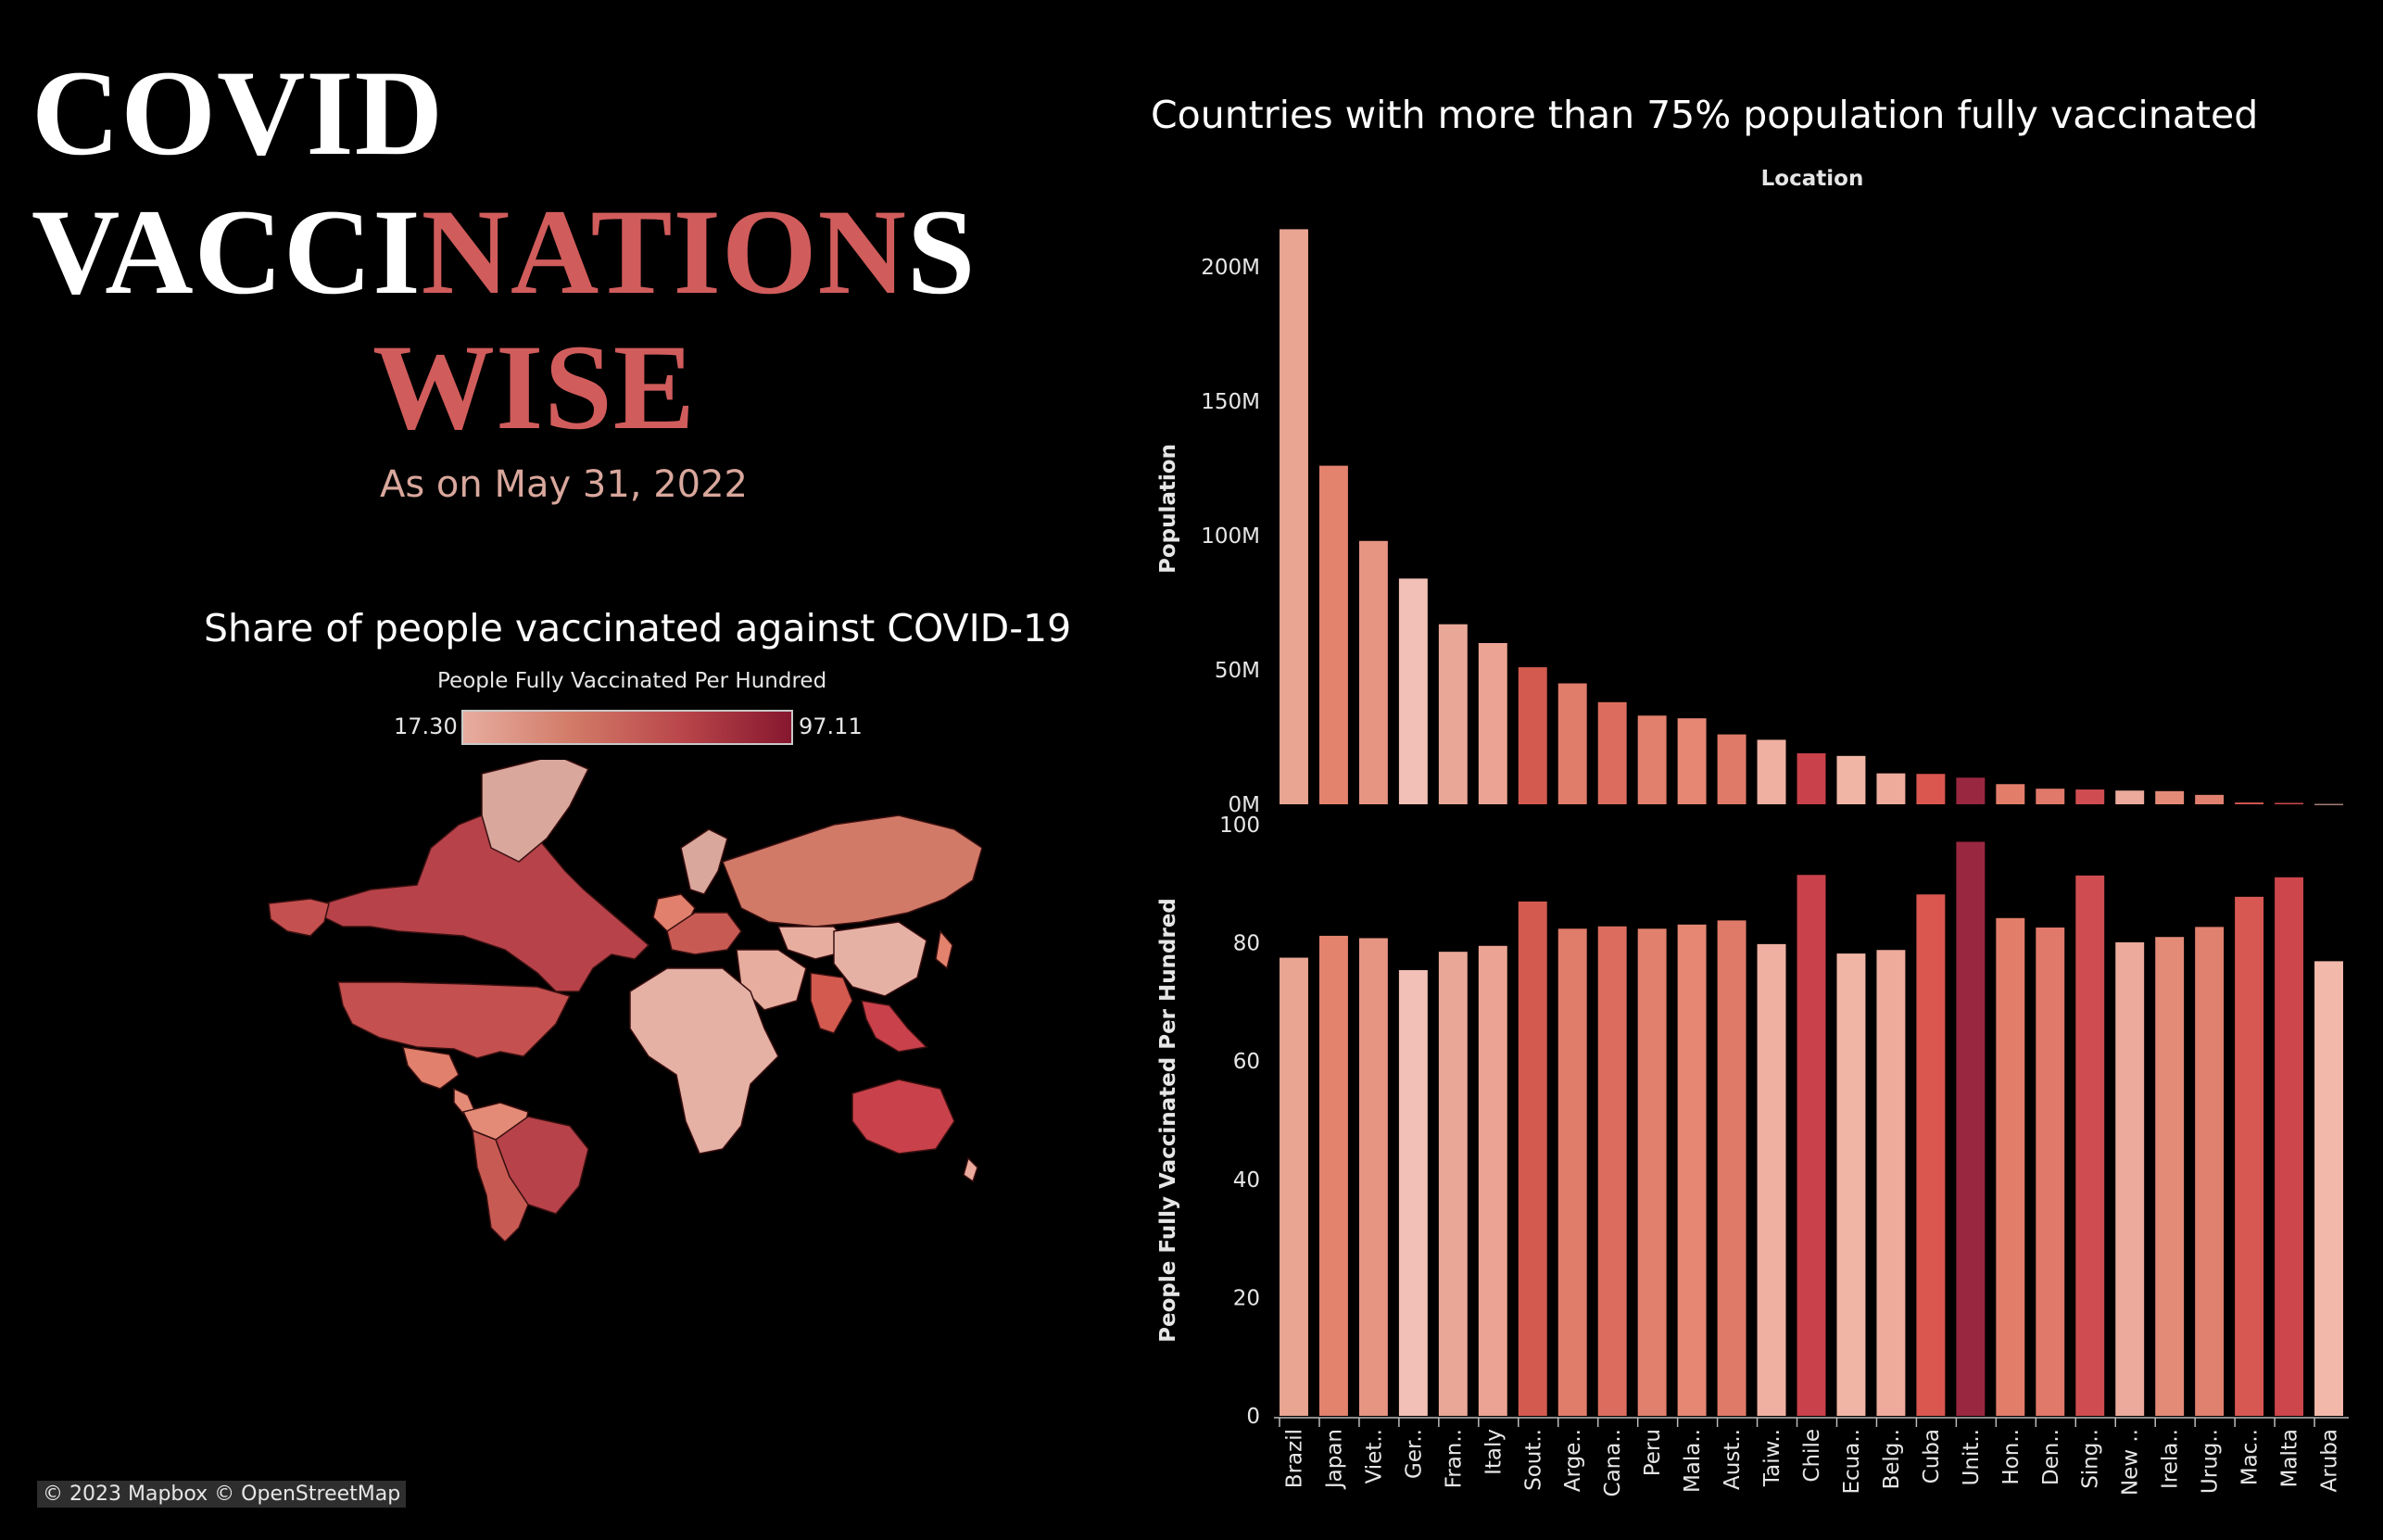 The width and height of the screenshot is (2383, 1540). I want to click on x-category-label: Chile, so click(1812, 1456).